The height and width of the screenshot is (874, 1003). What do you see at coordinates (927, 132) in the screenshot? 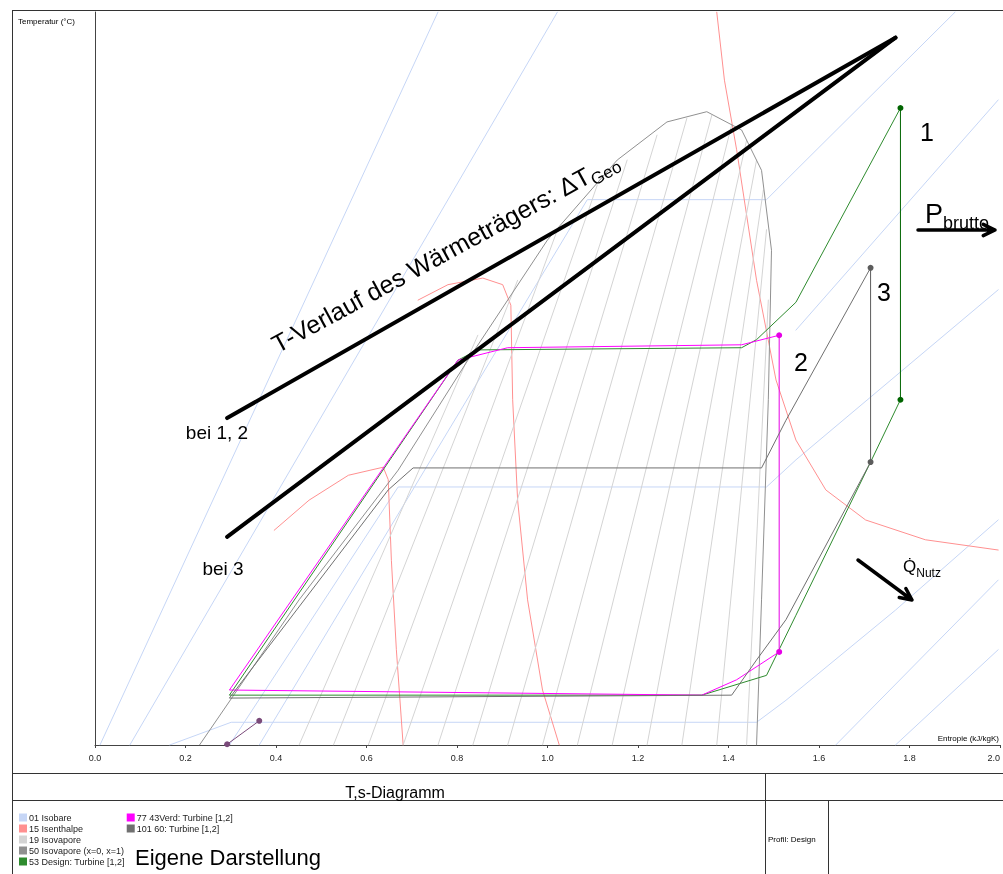
I see `annotation: 1` at bounding box center [927, 132].